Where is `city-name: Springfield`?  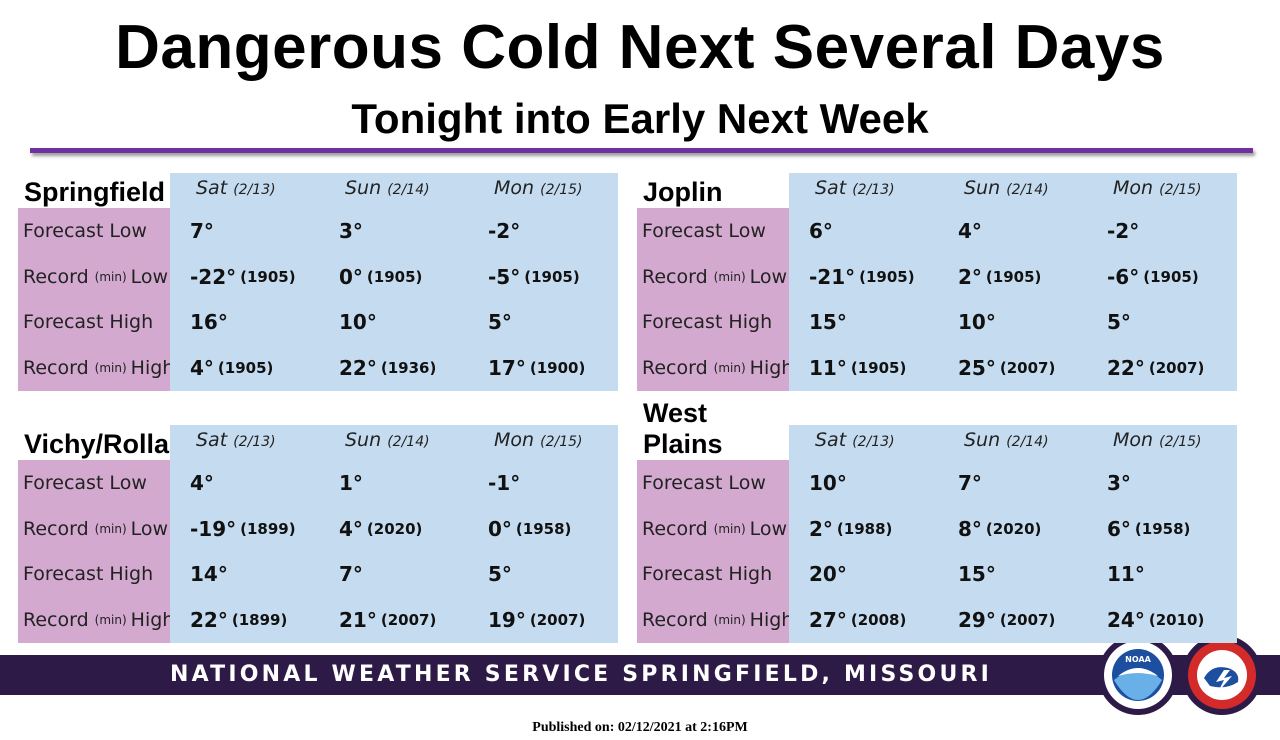 city-name: Springfield is located at coordinates (94, 190).